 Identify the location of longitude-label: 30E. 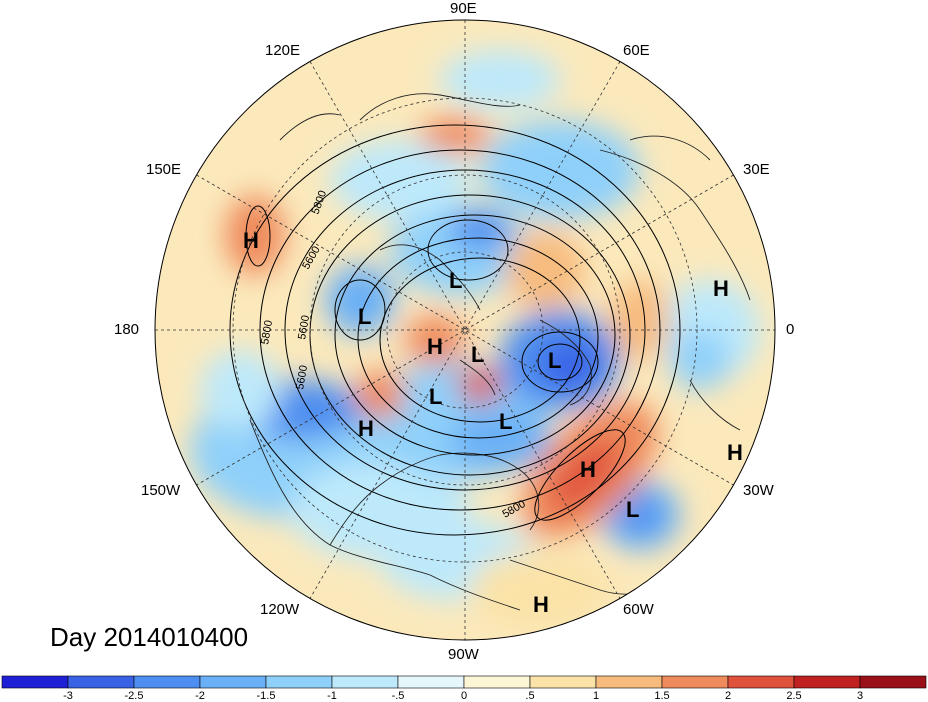
(756, 169).